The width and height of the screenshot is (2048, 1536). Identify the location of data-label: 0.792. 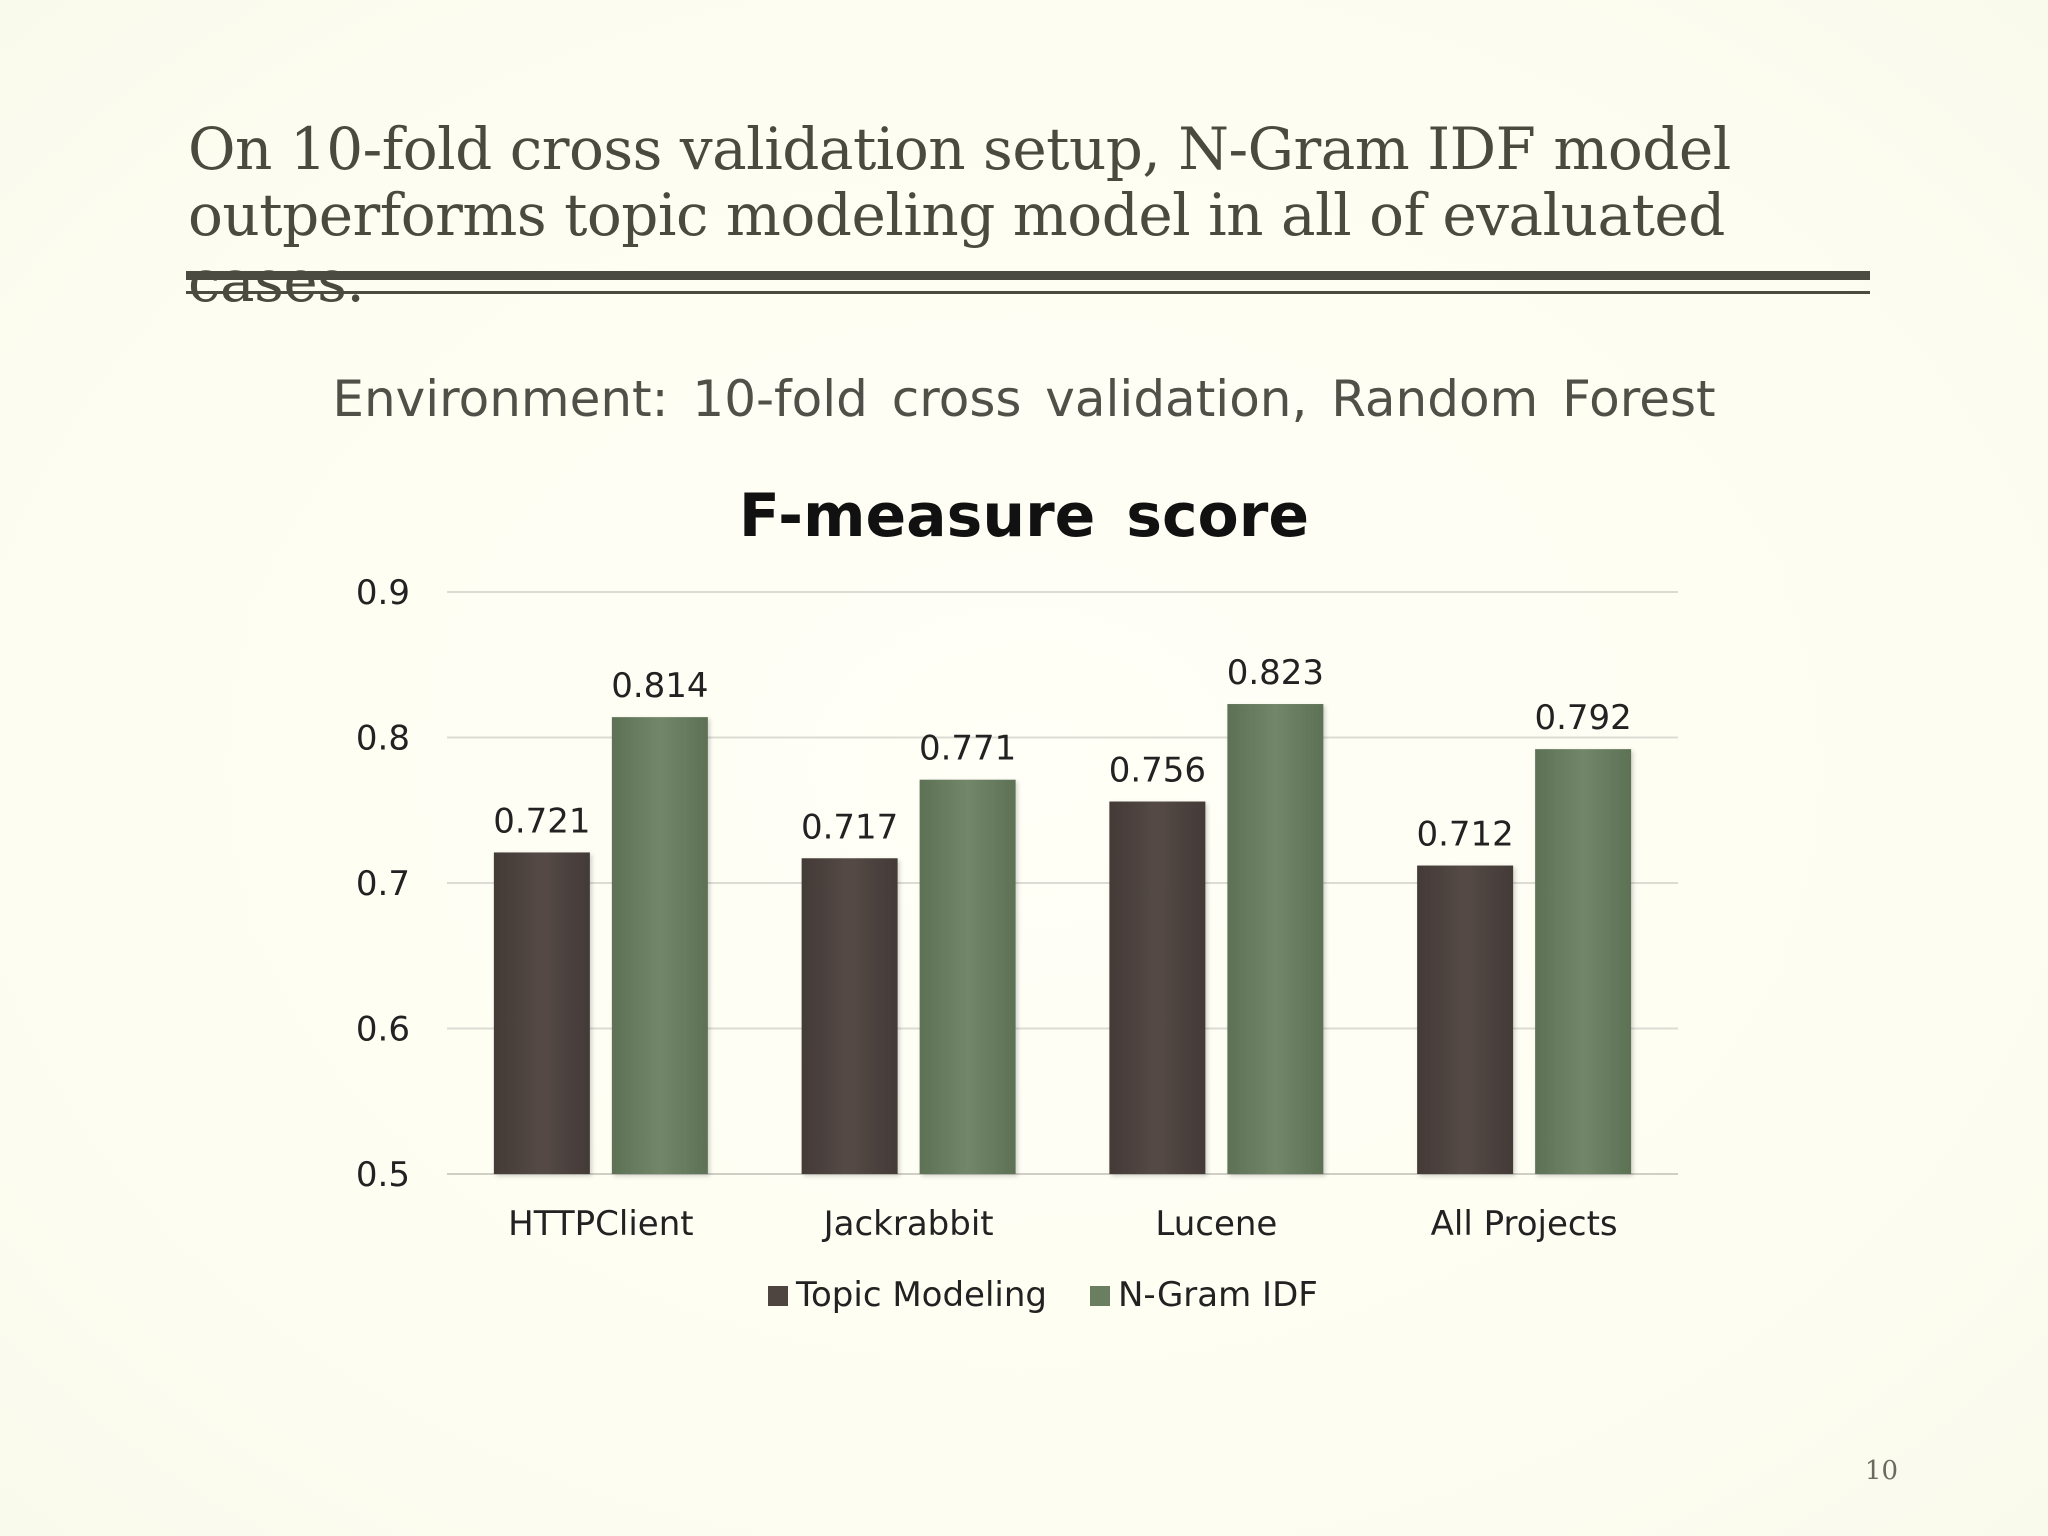
(1582, 718).